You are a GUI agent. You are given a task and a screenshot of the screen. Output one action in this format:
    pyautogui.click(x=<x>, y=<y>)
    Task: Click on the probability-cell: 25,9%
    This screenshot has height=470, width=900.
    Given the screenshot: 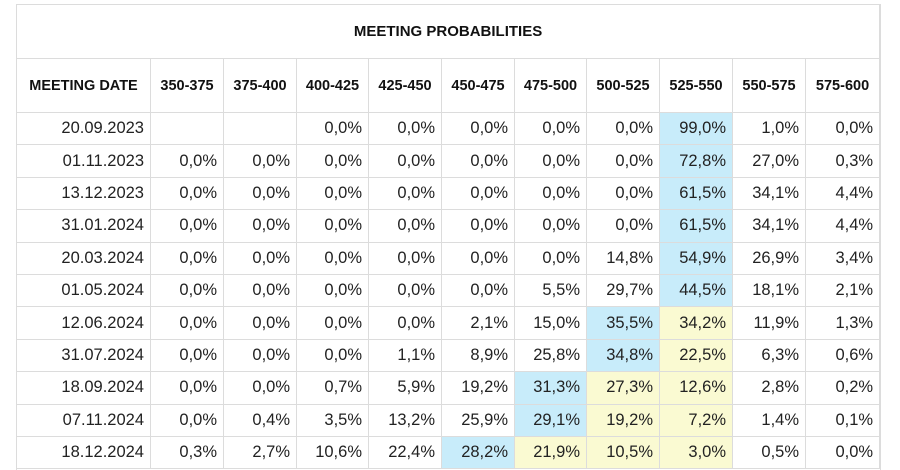 What is the action you would take?
    pyautogui.click(x=478, y=420)
    